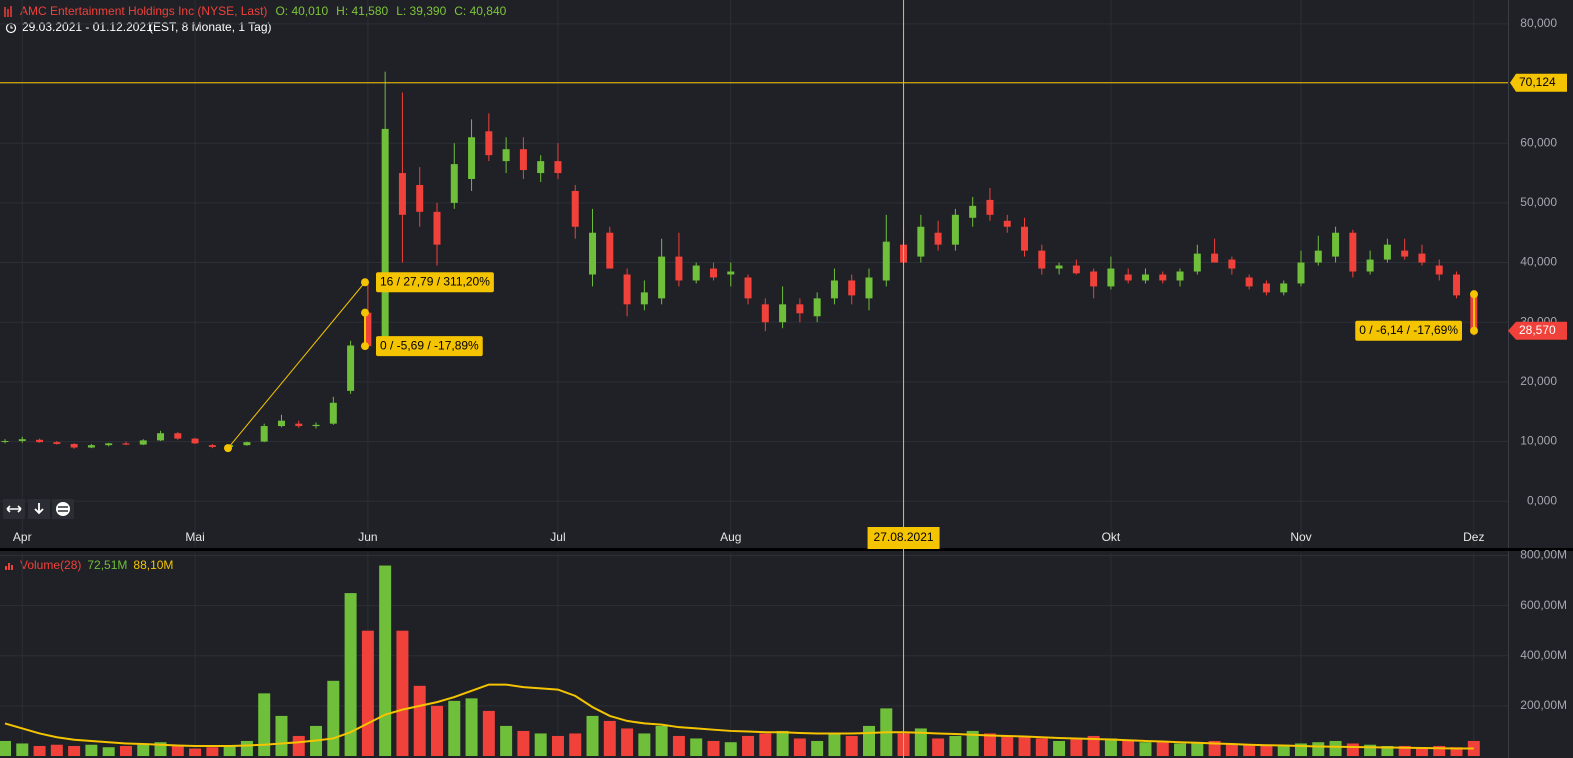 The height and width of the screenshot is (758, 1573). What do you see at coordinates (429, 346) in the screenshot?
I see `measure-label-box` at bounding box center [429, 346].